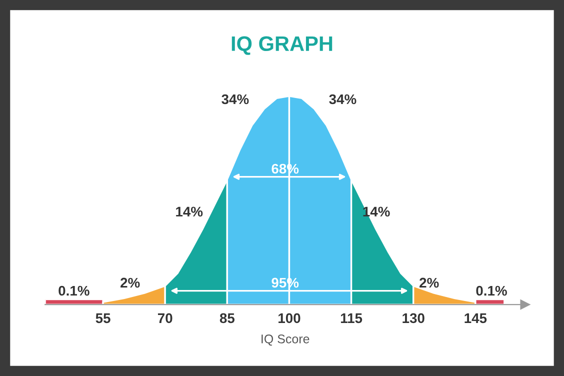 The image size is (564, 376). Describe the element at coordinates (413, 318) in the screenshot. I see `x-tick-label: 130` at that location.